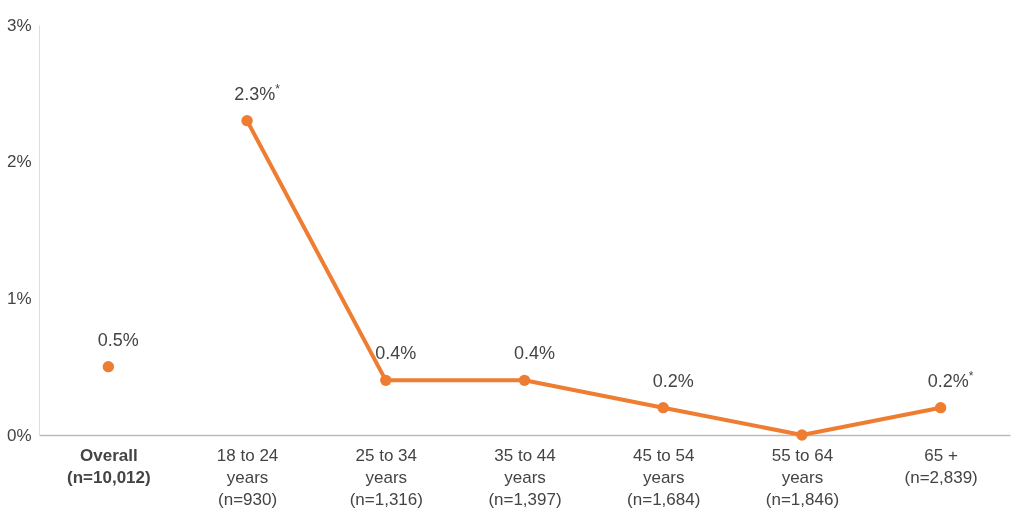 The width and height of the screenshot is (1022, 513). Describe the element at coordinates (941, 466) in the screenshot. I see `x-tick-label: 65 + (n=2,839)` at that location.